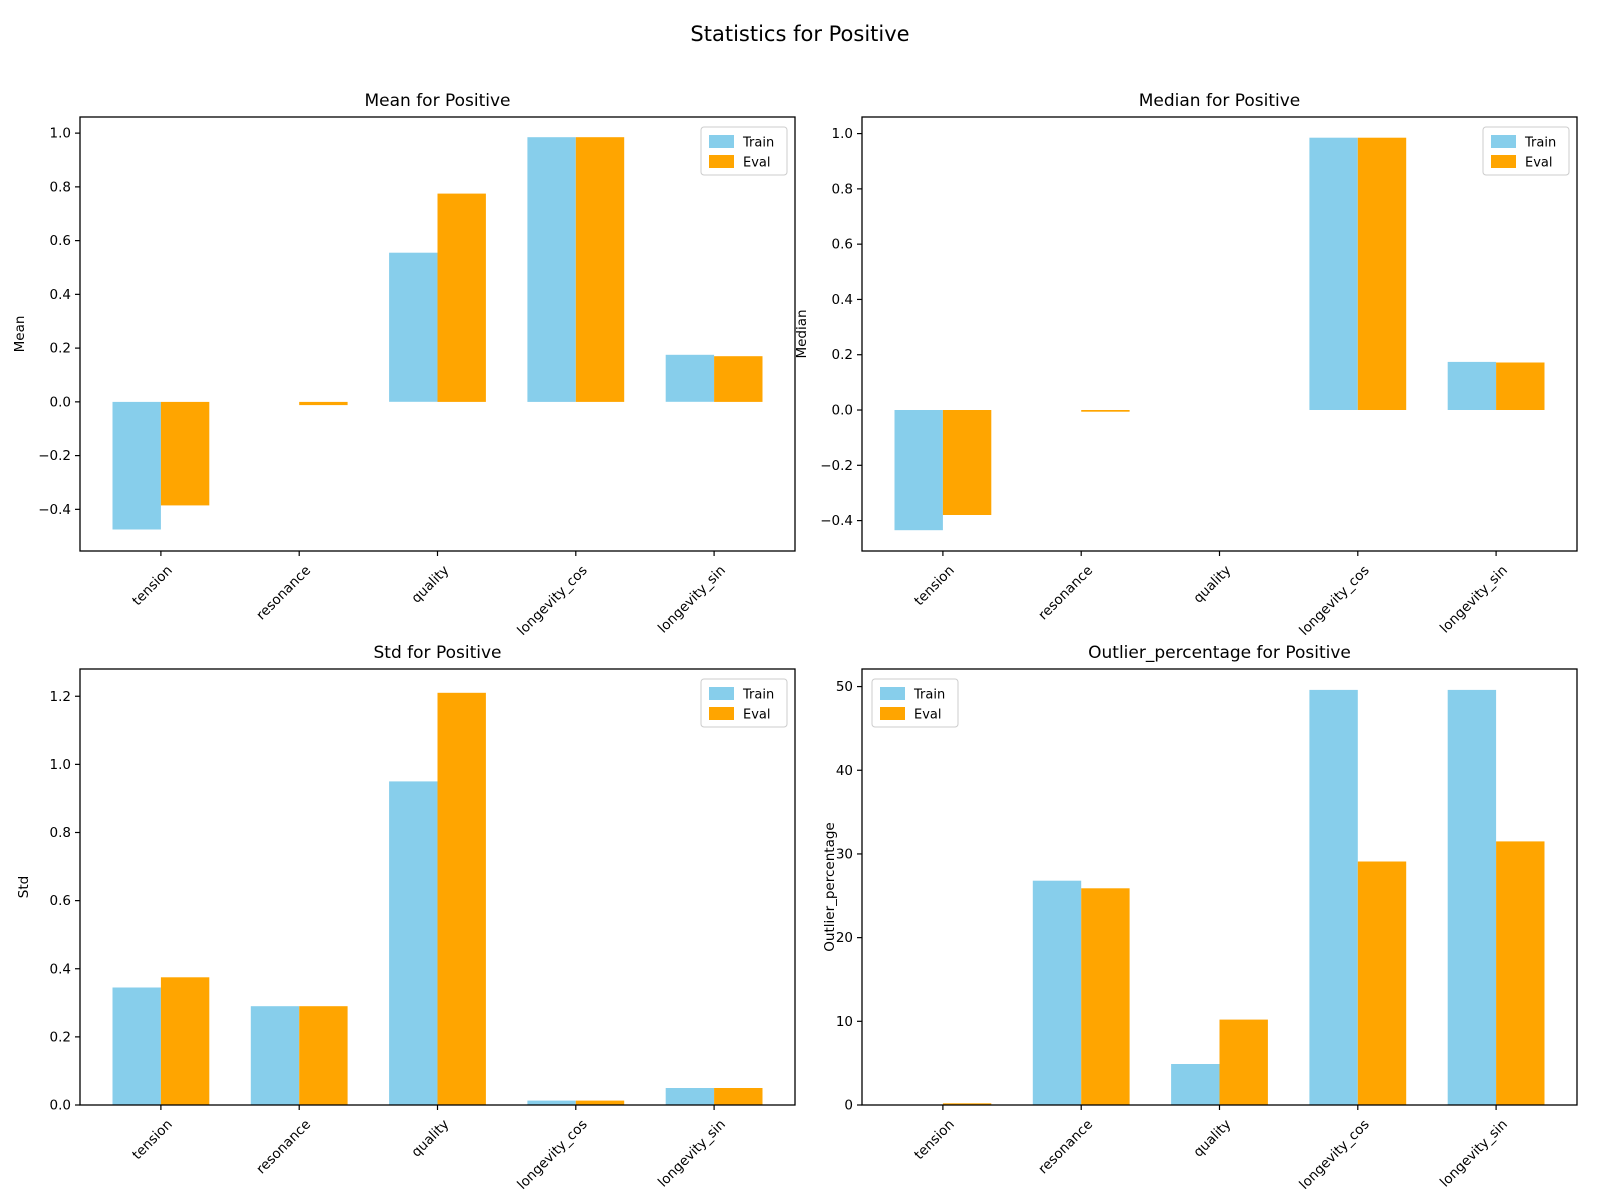 The height and width of the screenshot is (1200, 1600). What do you see at coordinates (136, 465) in the screenshot?
I see `bar-mean-train-tension` at bounding box center [136, 465].